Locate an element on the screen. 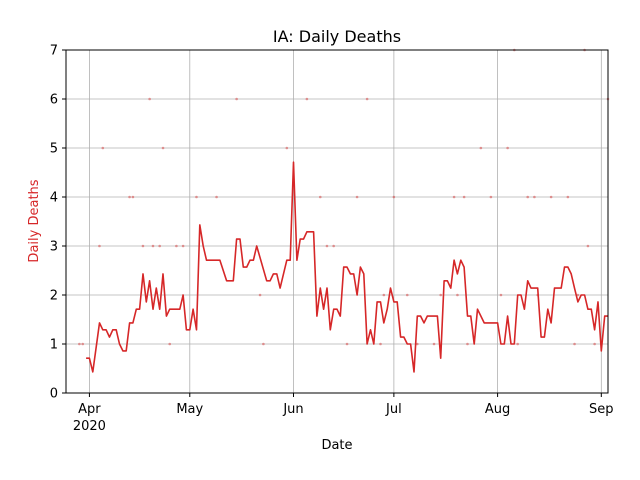  y-tick-label: 4 is located at coordinates (54, 198).